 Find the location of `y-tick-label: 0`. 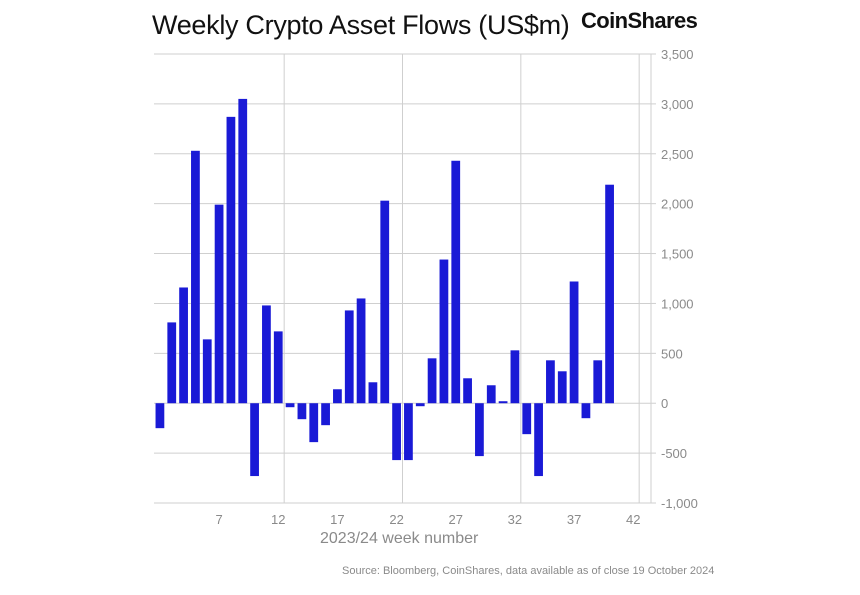

y-tick-label: 0 is located at coordinates (664, 403).